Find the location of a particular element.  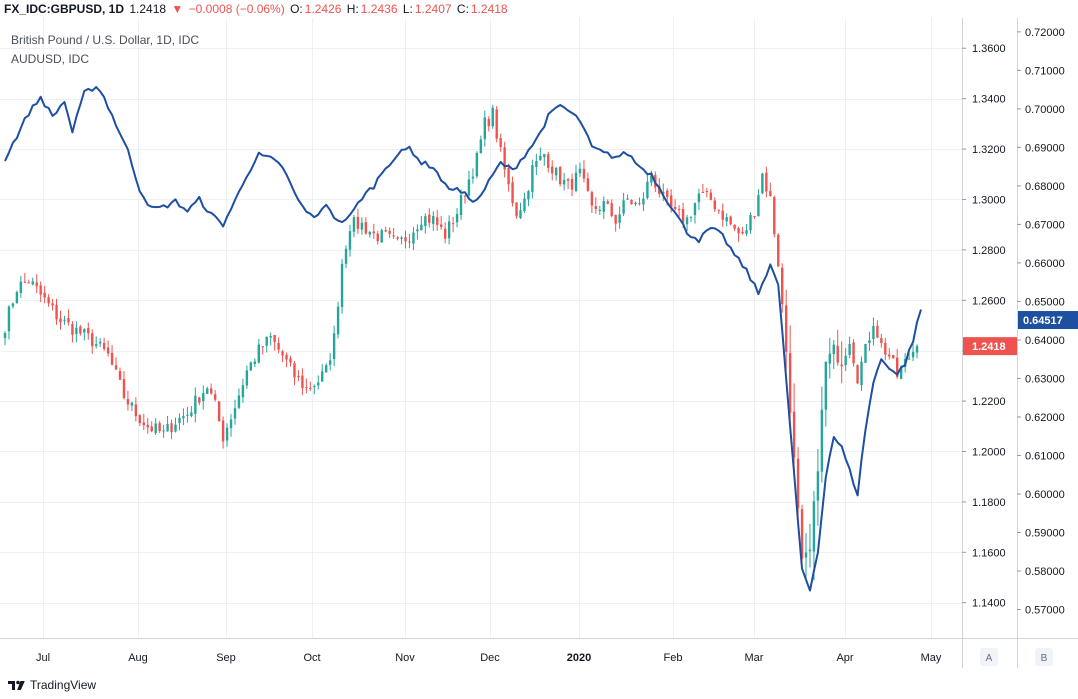

time-axis-label: Feb is located at coordinates (673, 658).